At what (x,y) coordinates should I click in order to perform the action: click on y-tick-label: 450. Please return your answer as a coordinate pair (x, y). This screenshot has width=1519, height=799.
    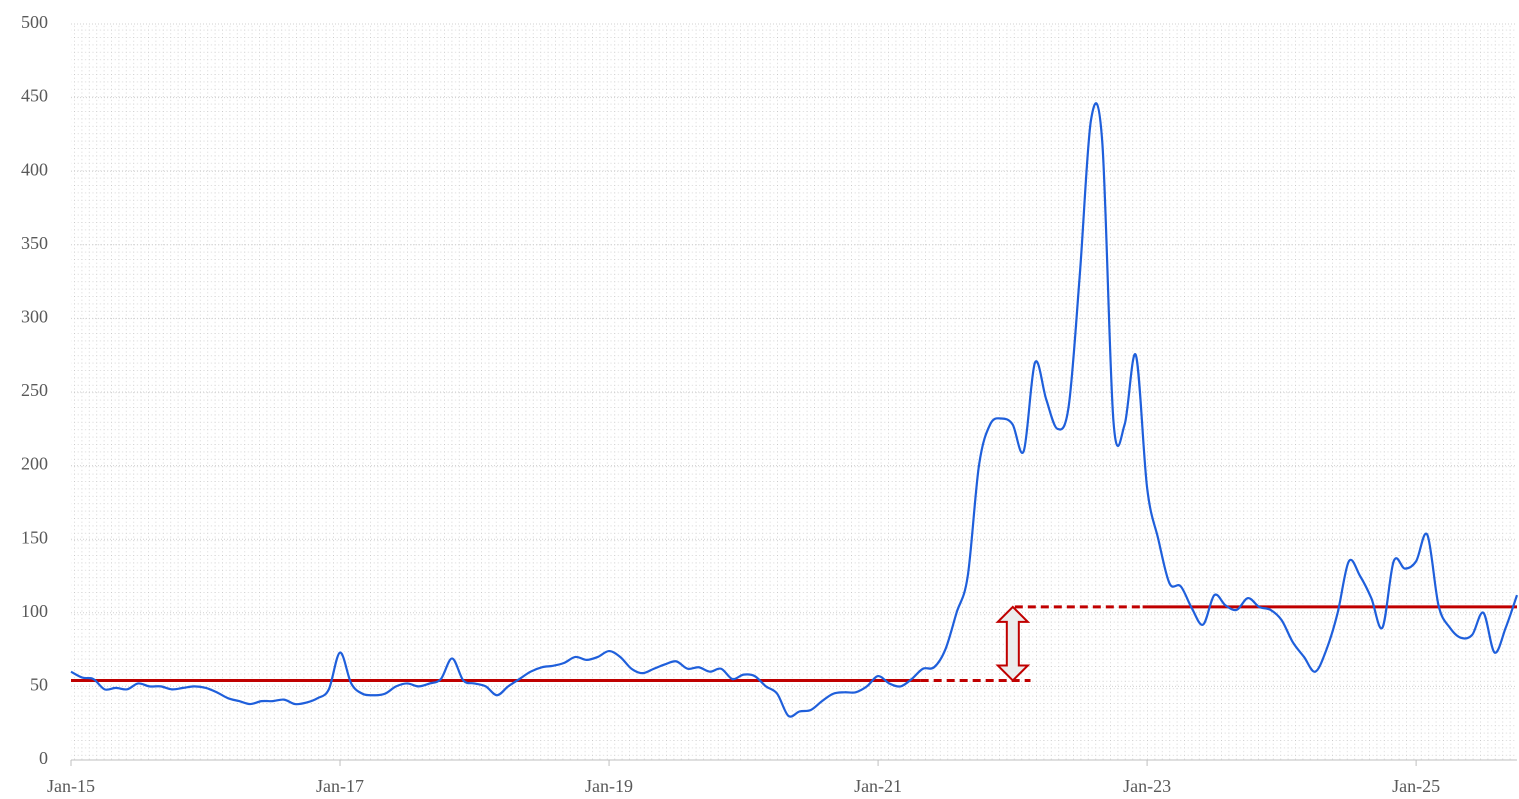
    Looking at the image, I should click on (34, 96).